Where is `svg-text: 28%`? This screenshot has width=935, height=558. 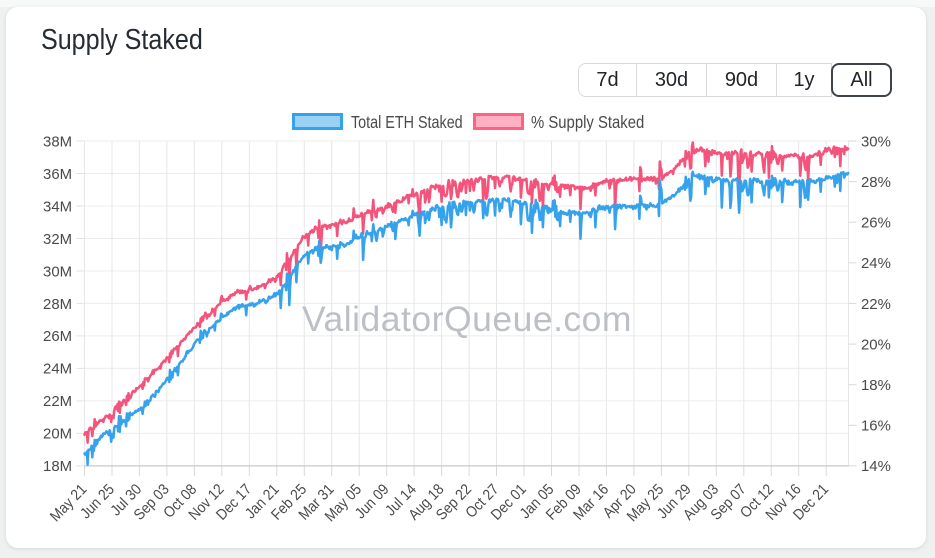 svg-text: 28% is located at coordinates (876, 183).